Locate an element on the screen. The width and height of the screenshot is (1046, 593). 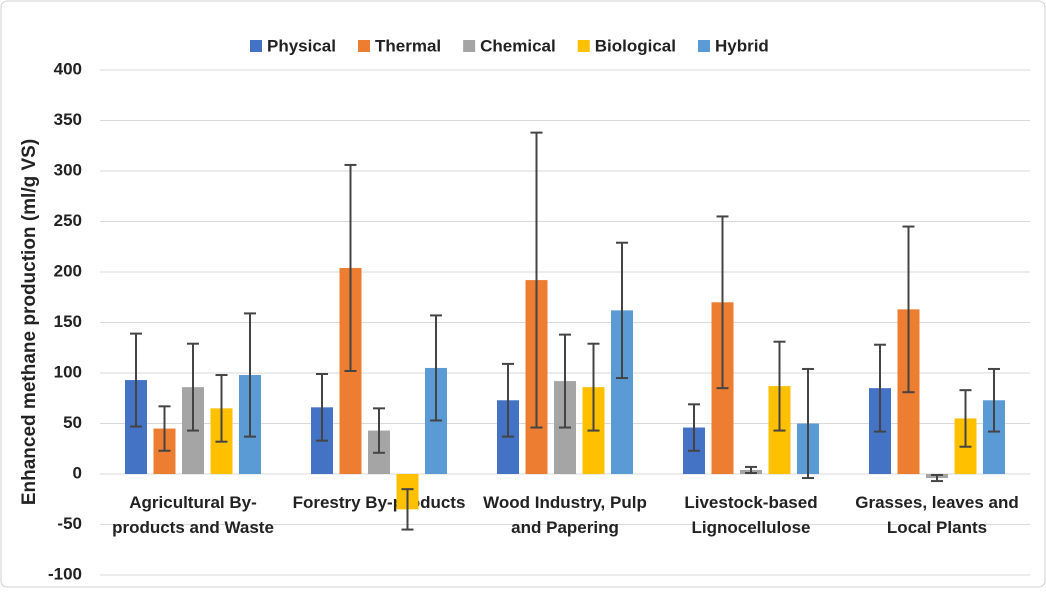
x-tick-label-box: Livestock-based Lignocellulose is located at coordinates (751, 515).